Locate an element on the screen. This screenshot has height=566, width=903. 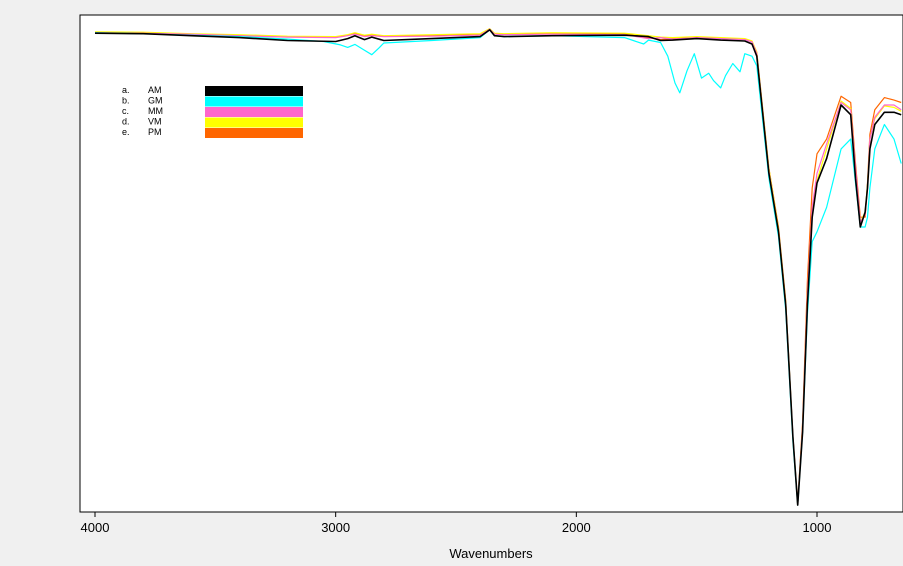
legend-swatch-pm is located at coordinates (254, 133).